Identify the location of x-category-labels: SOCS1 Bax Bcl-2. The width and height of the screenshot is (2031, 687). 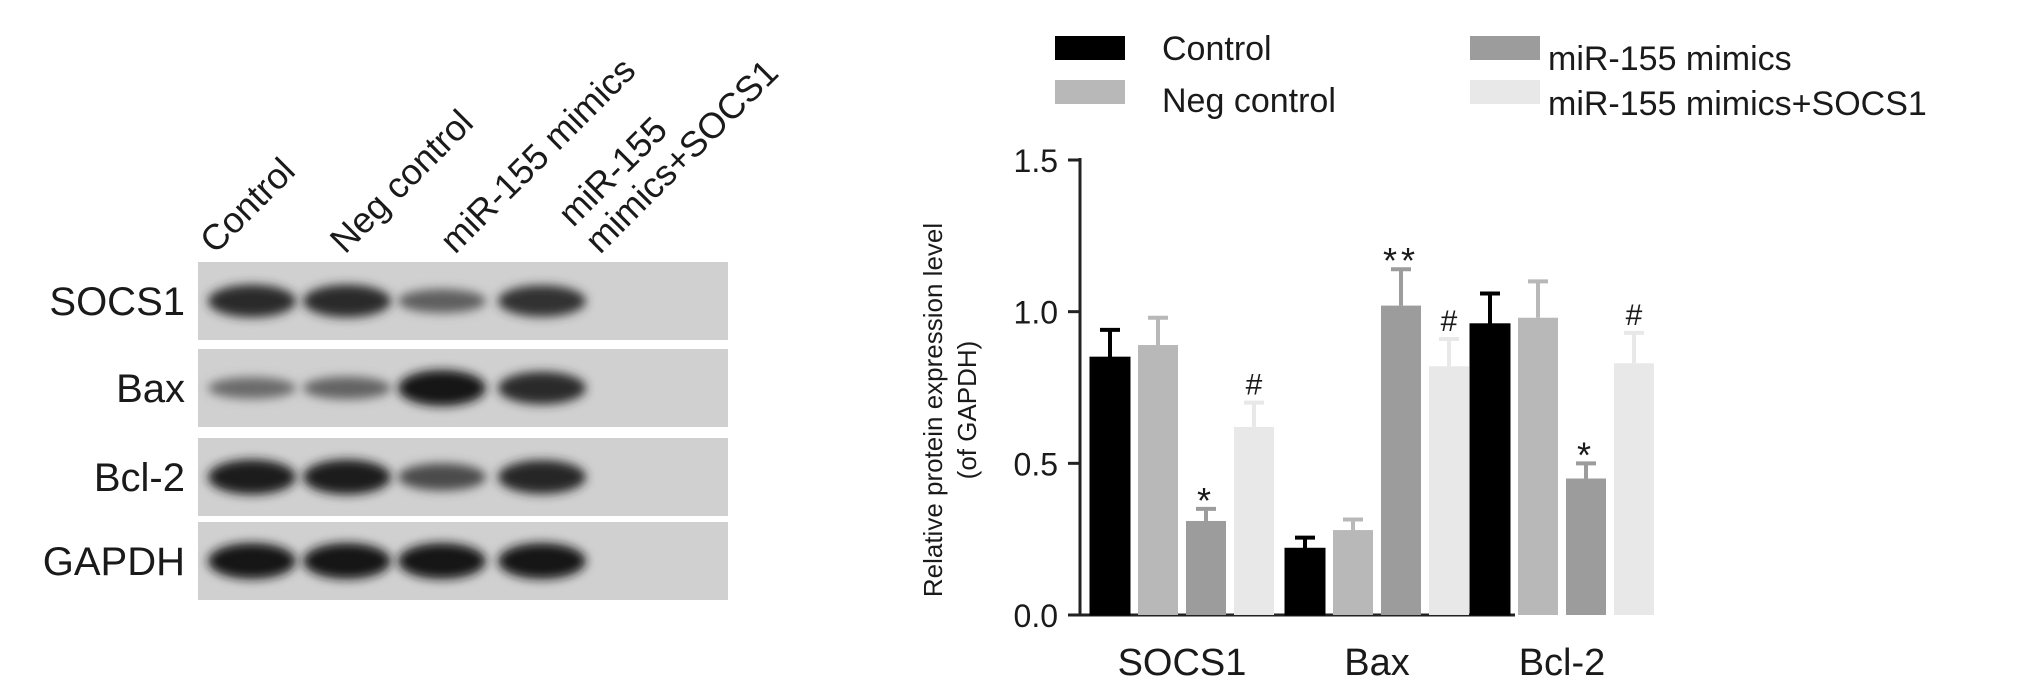
(1362, 663).